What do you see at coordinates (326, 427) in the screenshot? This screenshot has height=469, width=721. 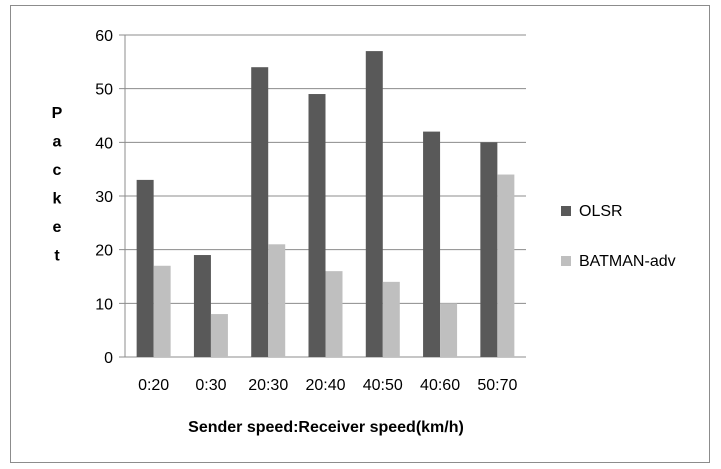 I see `x-axis-label: Sender speed:Receiver speed(km/h)` at bounding box center [326, 427].